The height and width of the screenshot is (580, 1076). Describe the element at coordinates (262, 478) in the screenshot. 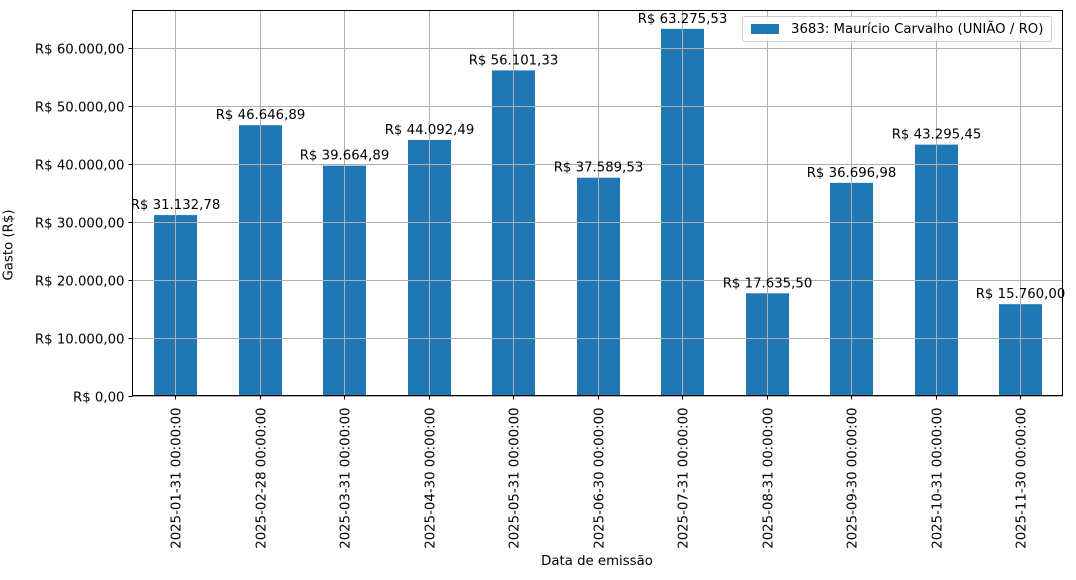

I see `x-tick-label: 2025-02-28 00:00:00` at that location.